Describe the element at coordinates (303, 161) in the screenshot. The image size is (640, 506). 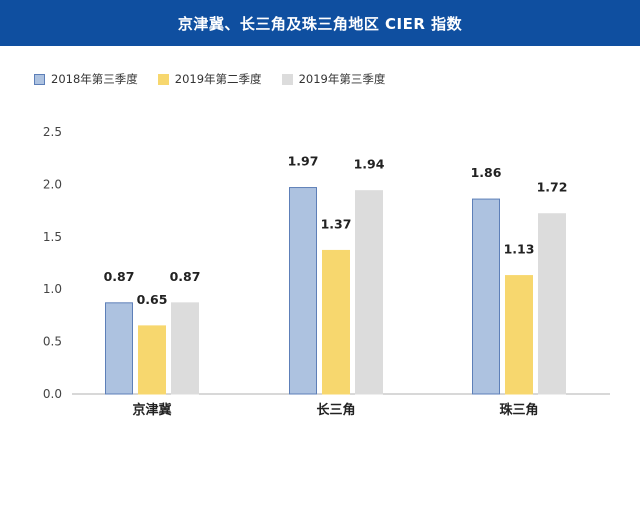
I see `data-label: 1.97` at that location.